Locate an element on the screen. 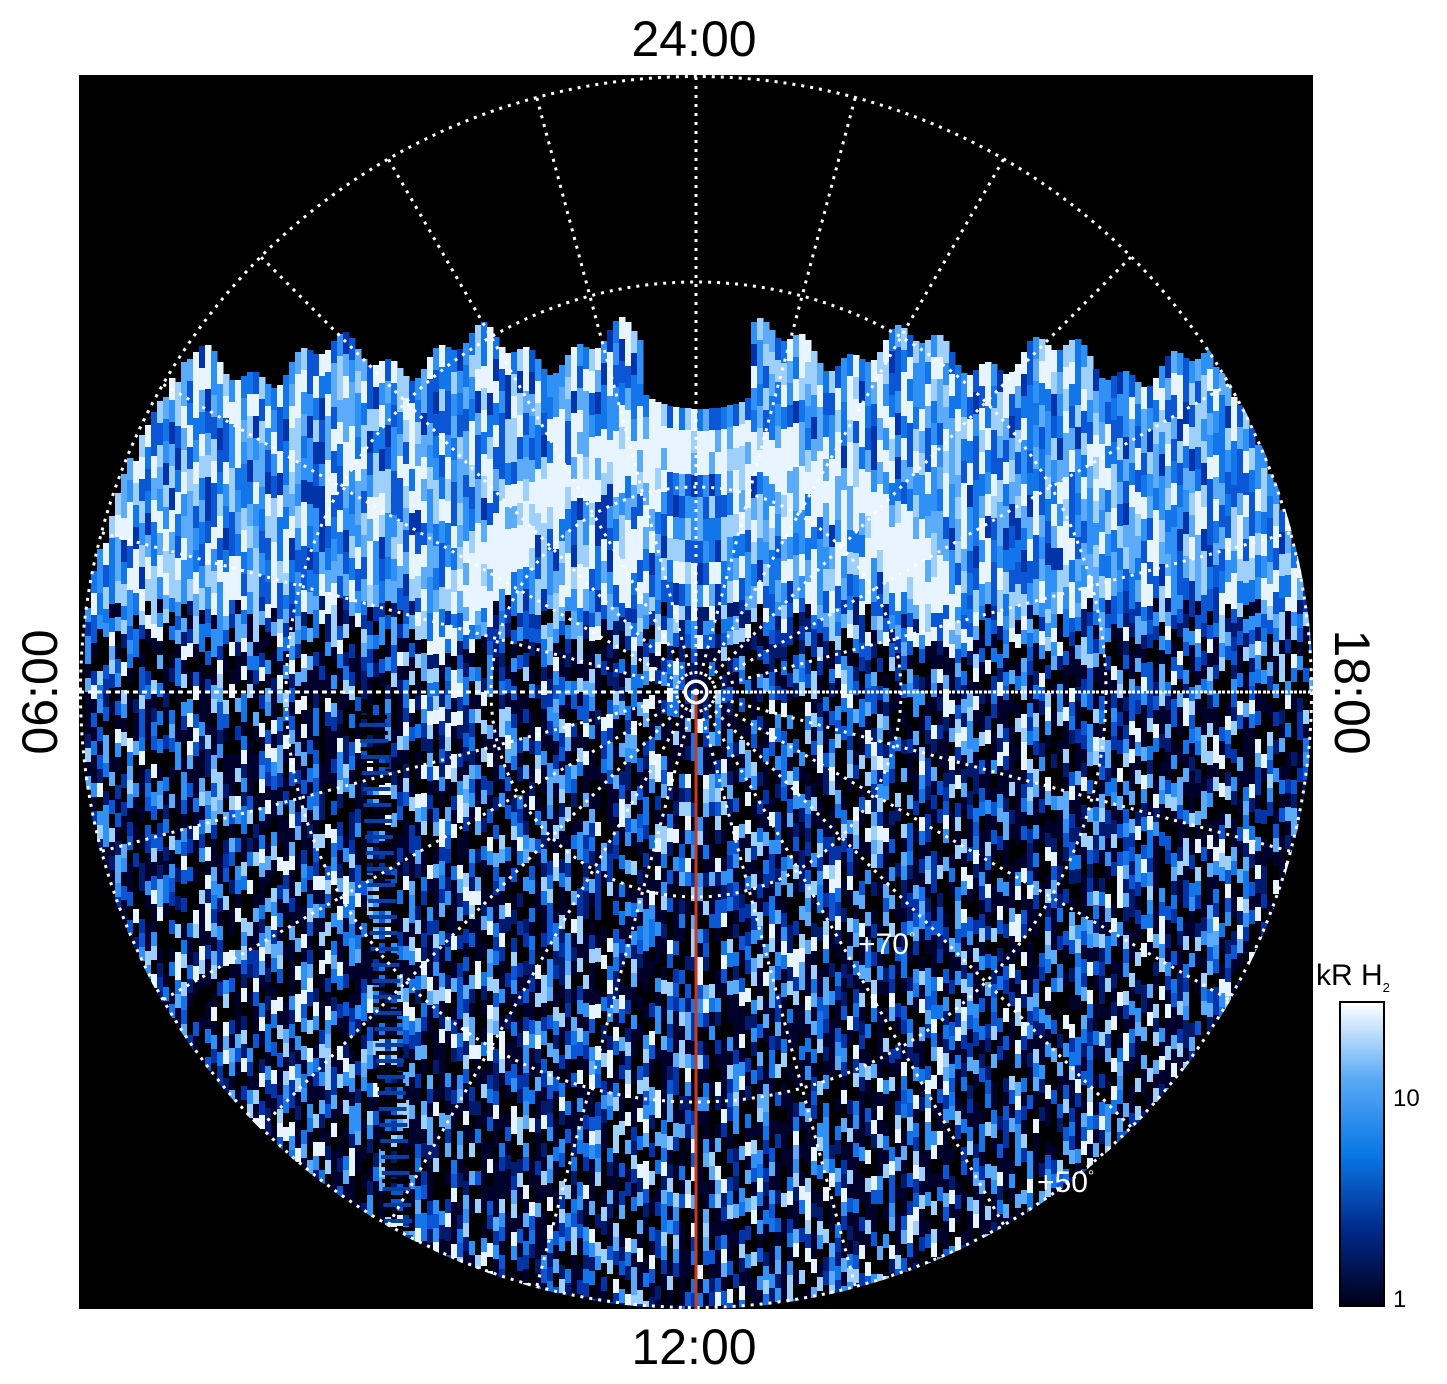  local-time-label-midnight: 24:00 is located at coordinates (694, 39).